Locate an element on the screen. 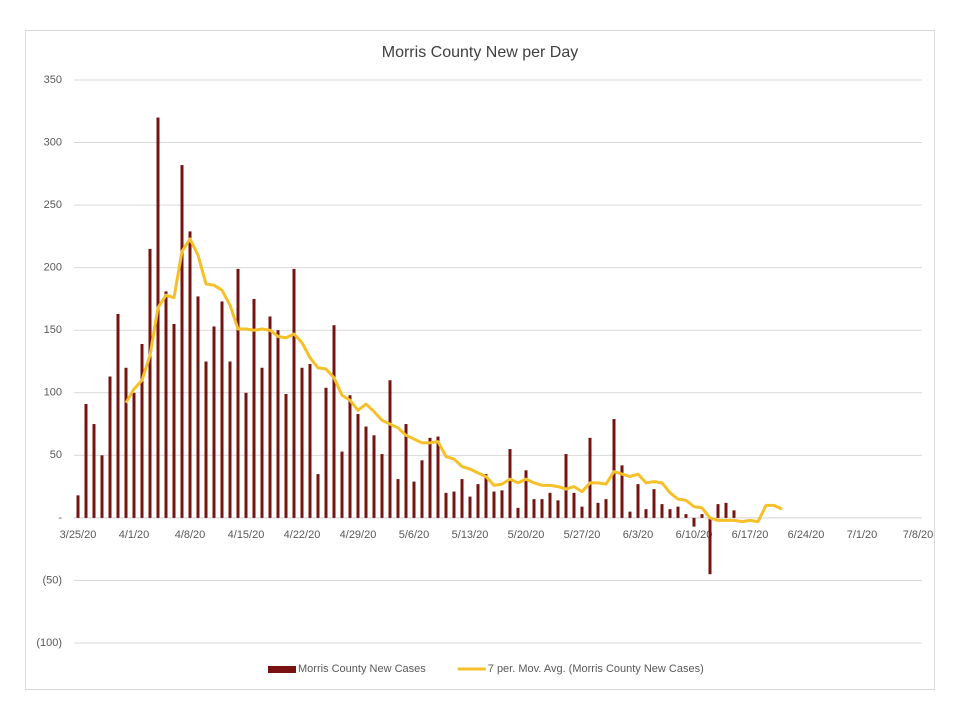 The image size is (960, 725). y-tick-label: 300 is located at coordinates (53, 142).